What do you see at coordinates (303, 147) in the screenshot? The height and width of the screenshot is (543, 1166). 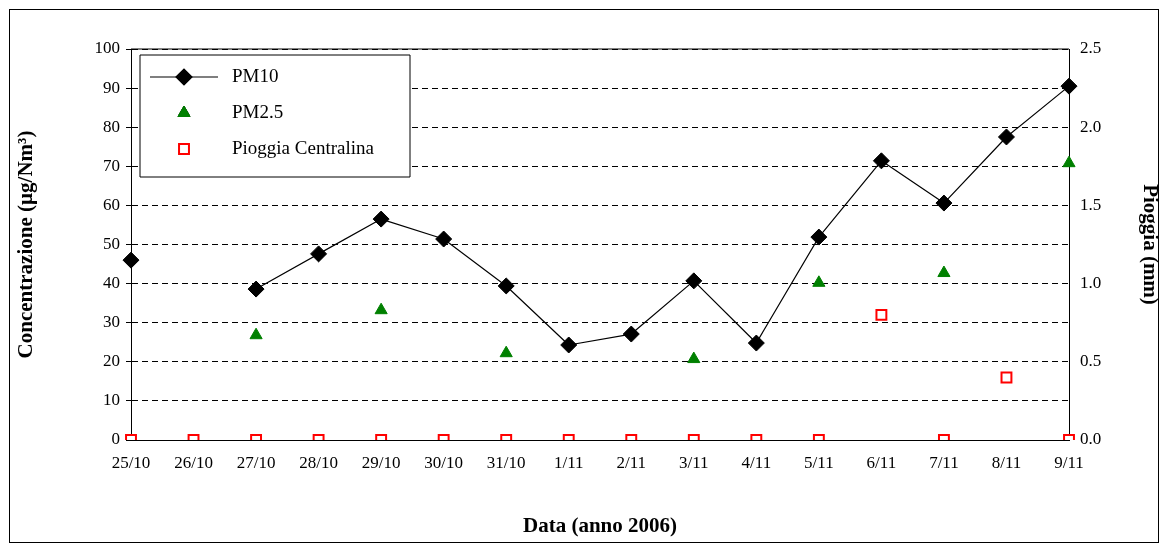 I see `legend-label: Pioggia Centralina` at bounding box center [303, 147].